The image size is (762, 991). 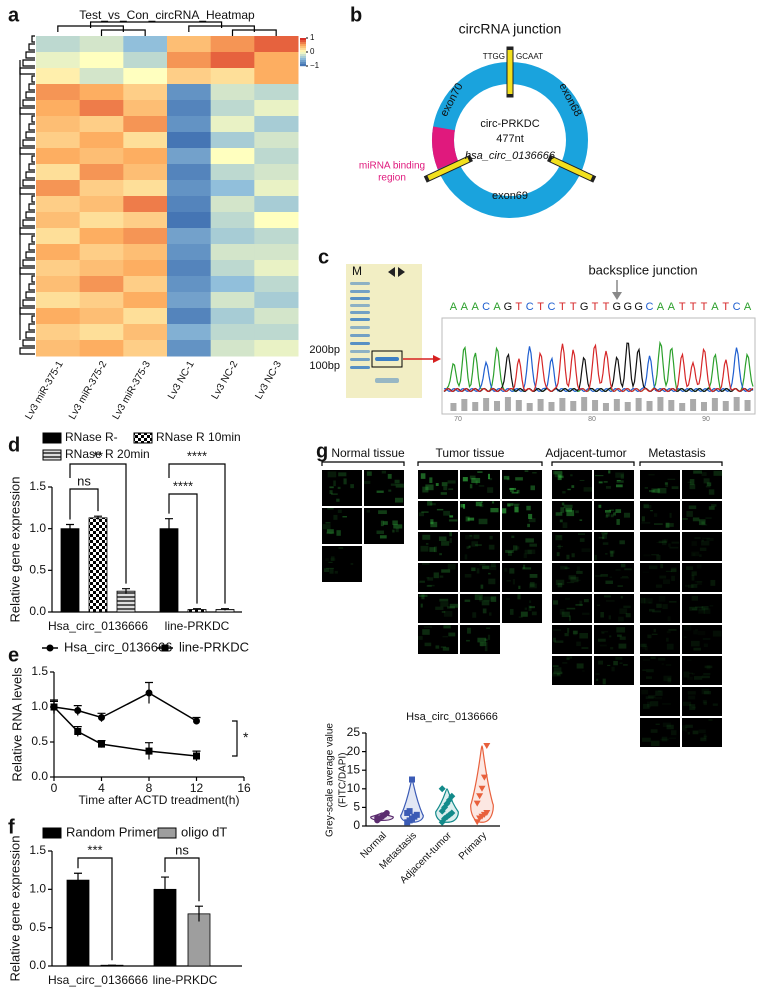 I want to click on legend-label: RNase R 20min, so click(x=107, y=454).